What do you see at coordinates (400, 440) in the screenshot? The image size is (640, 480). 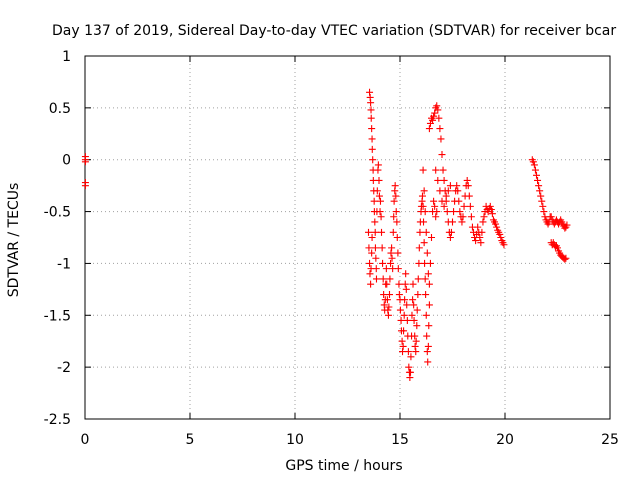 I see `x-tick-label: 15` at bounding box center [400, 440].